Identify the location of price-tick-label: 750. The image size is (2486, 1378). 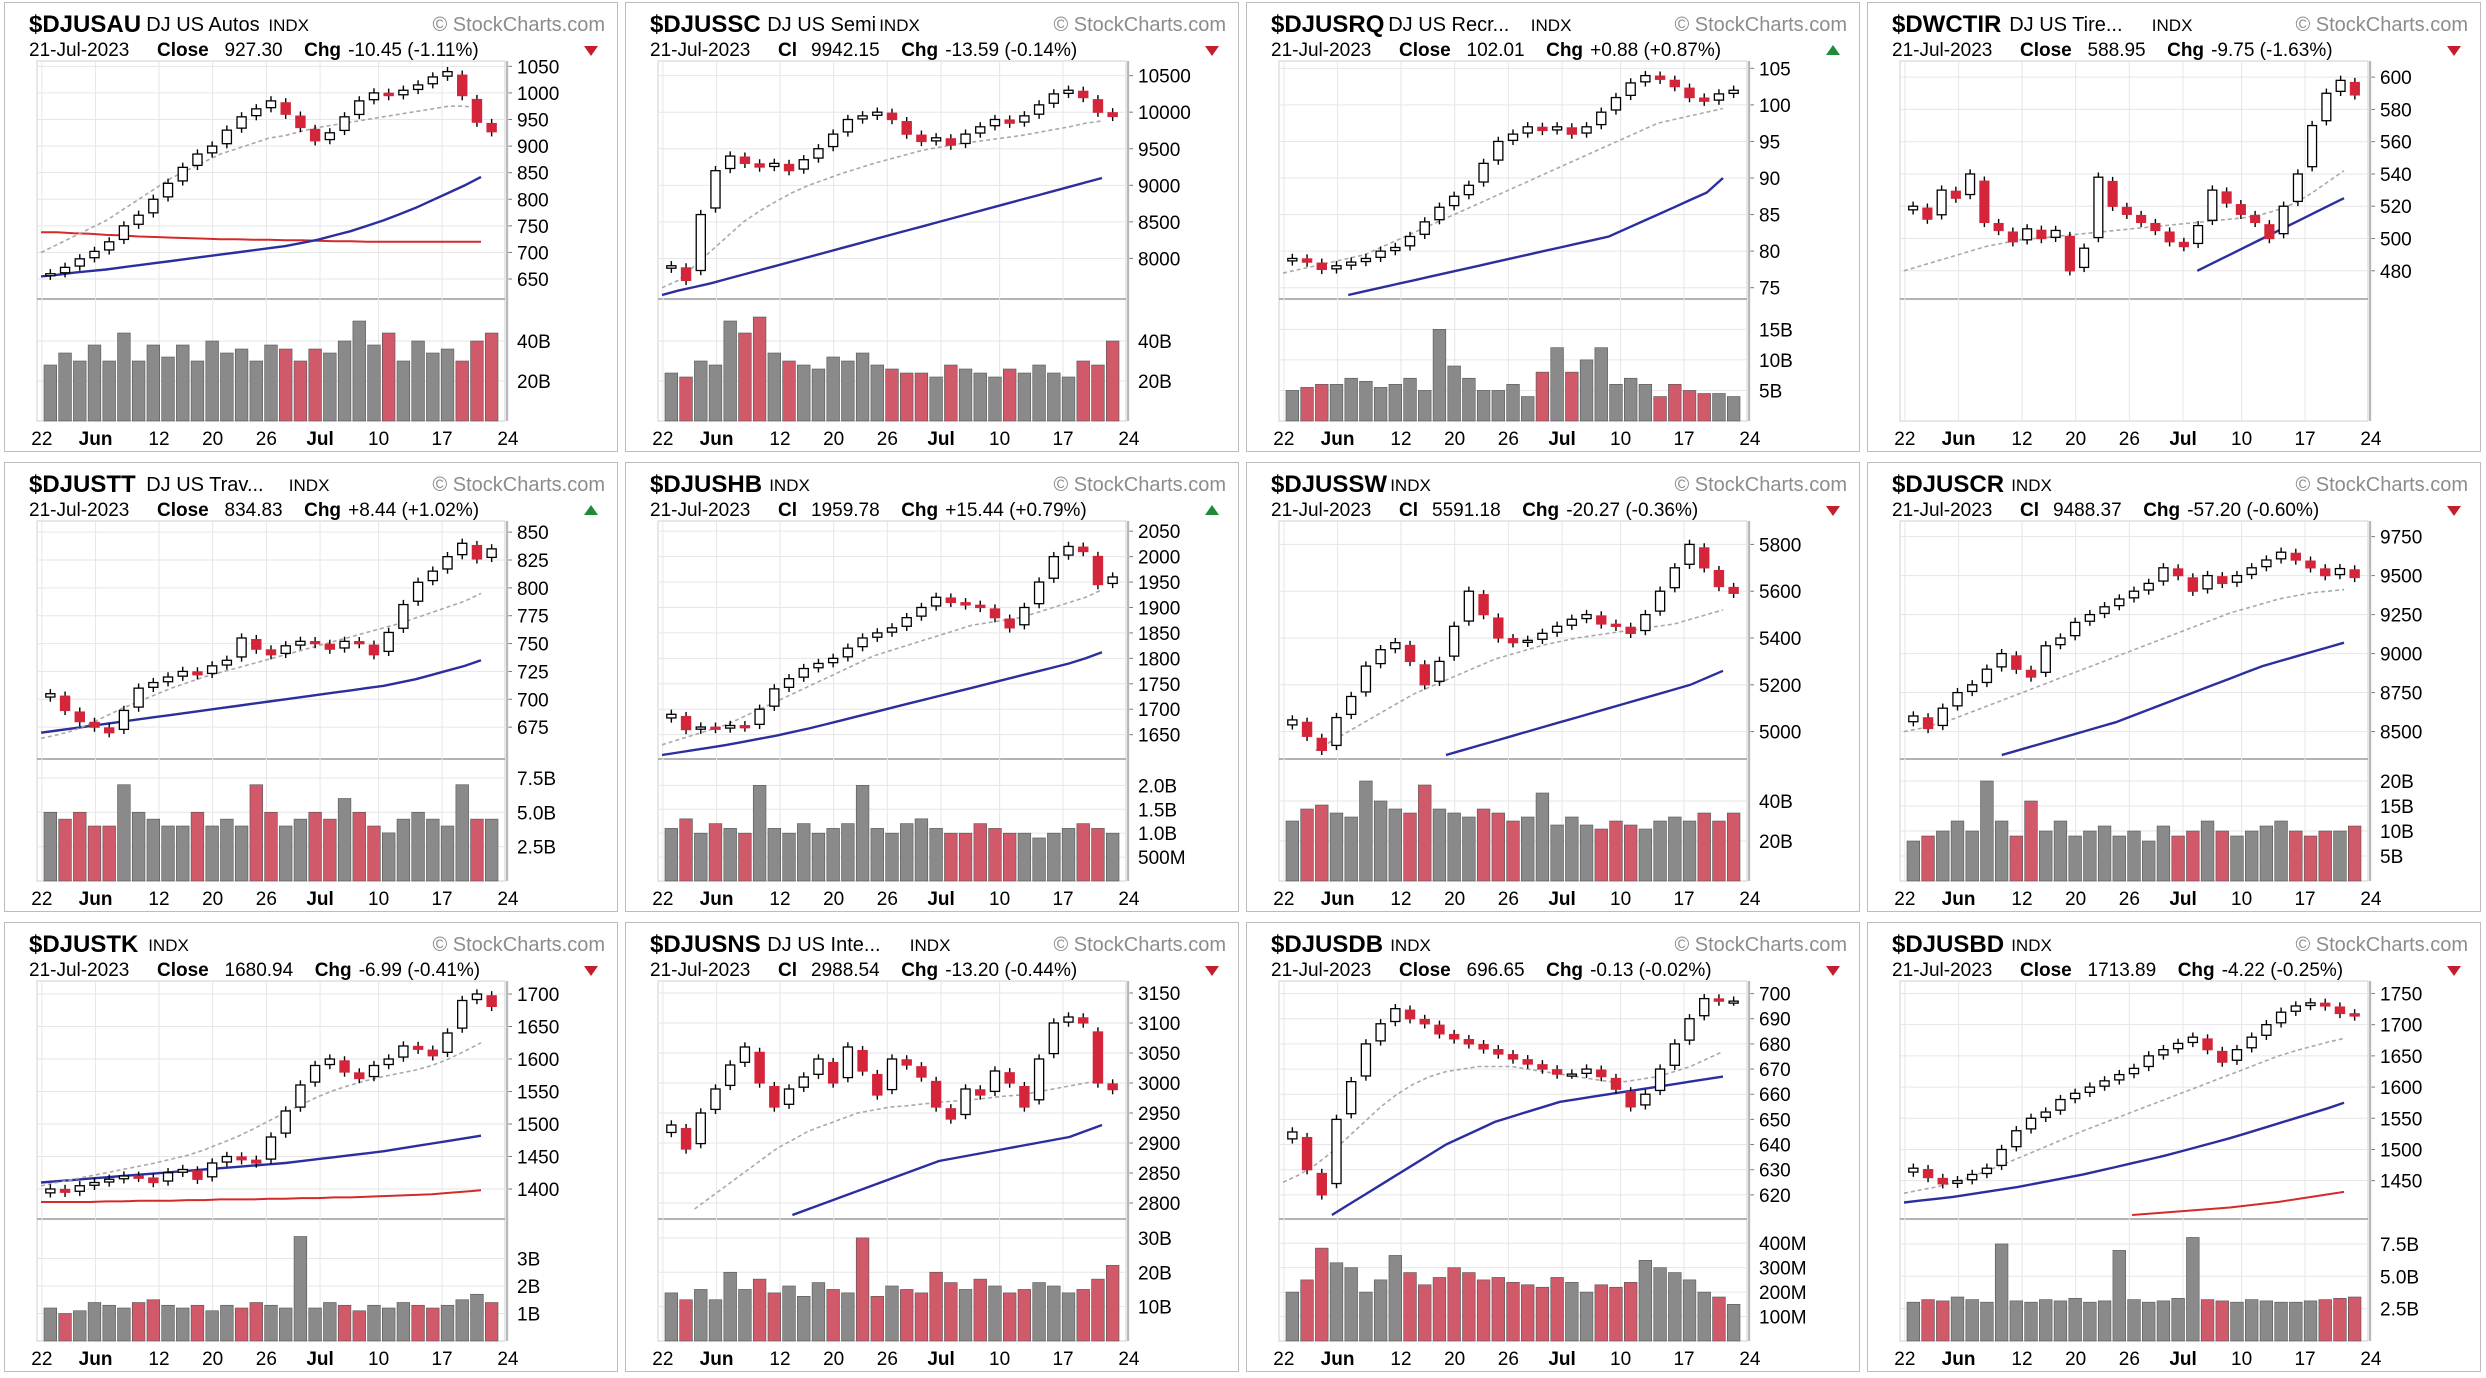
(533, 645).